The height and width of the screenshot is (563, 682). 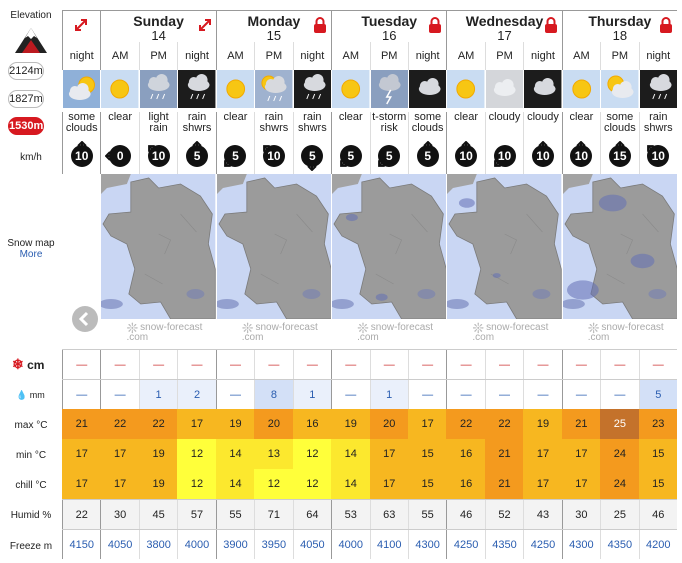 I want to click on chill-temp-label: chill °C, so click(x=31, y=485).